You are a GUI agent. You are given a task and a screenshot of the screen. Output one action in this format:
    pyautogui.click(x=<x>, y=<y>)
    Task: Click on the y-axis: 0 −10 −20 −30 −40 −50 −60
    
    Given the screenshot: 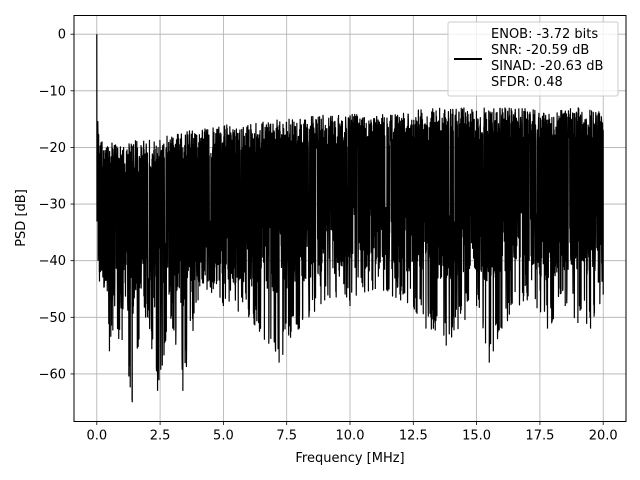 What is the action you would take?
    pyautogui.click(x=56, y=205)
    